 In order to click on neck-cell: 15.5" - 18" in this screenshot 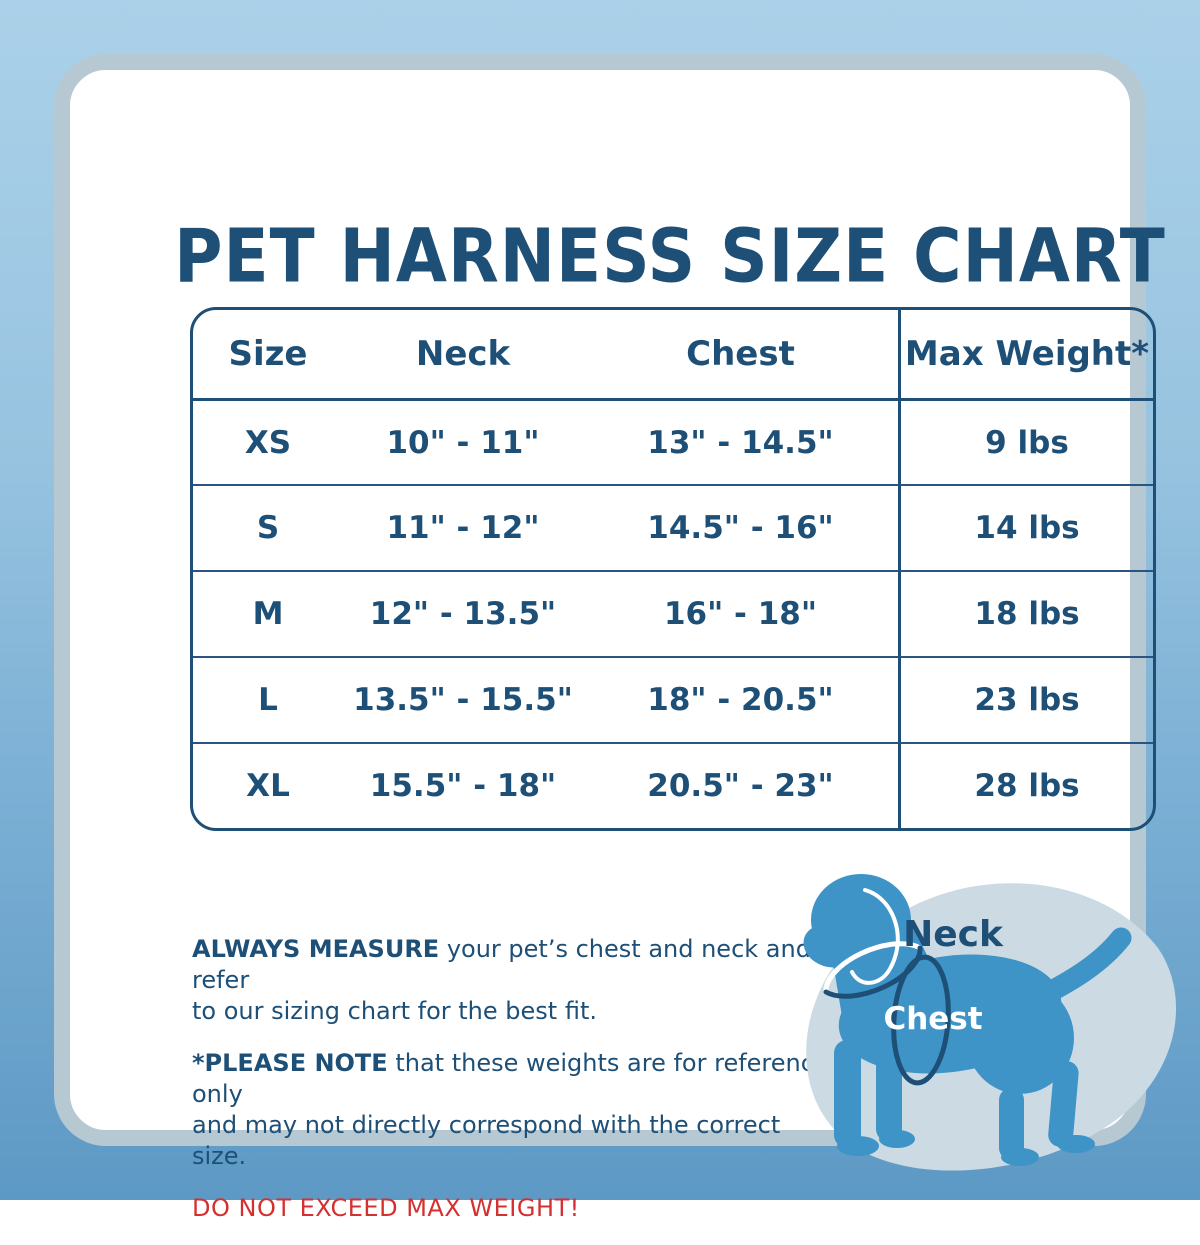, I will do `click(463, 785)`.